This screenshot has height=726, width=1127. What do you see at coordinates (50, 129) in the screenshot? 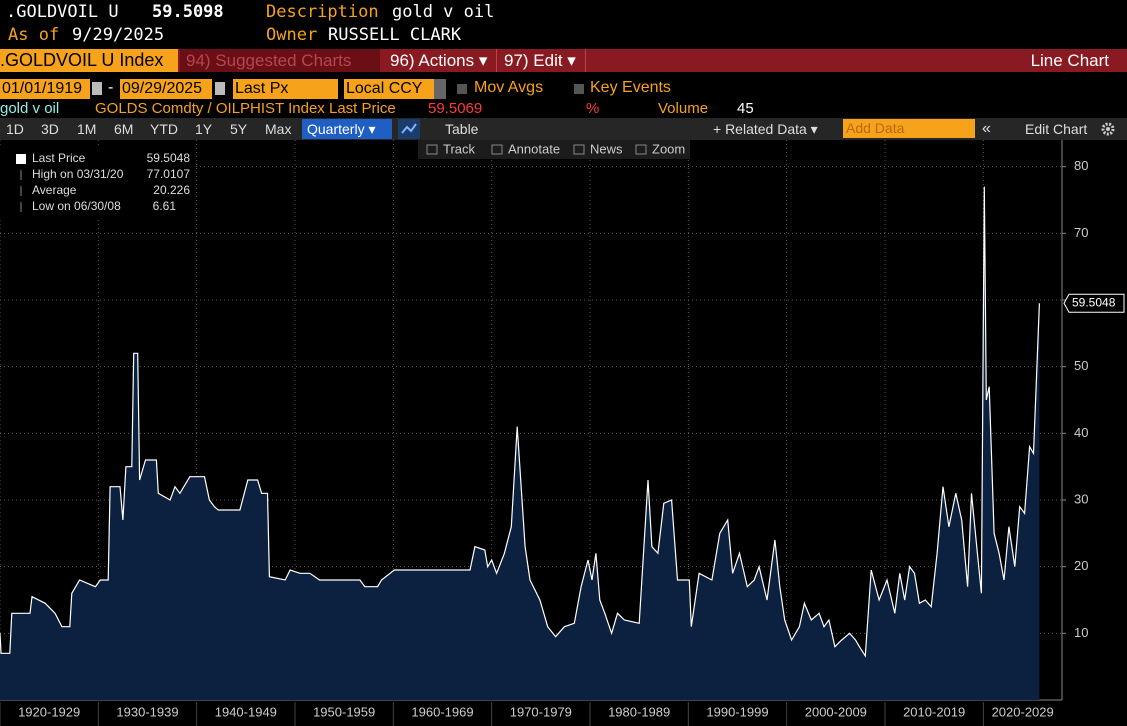
I see `range-button: 3D` at bounding box center [50, 129].